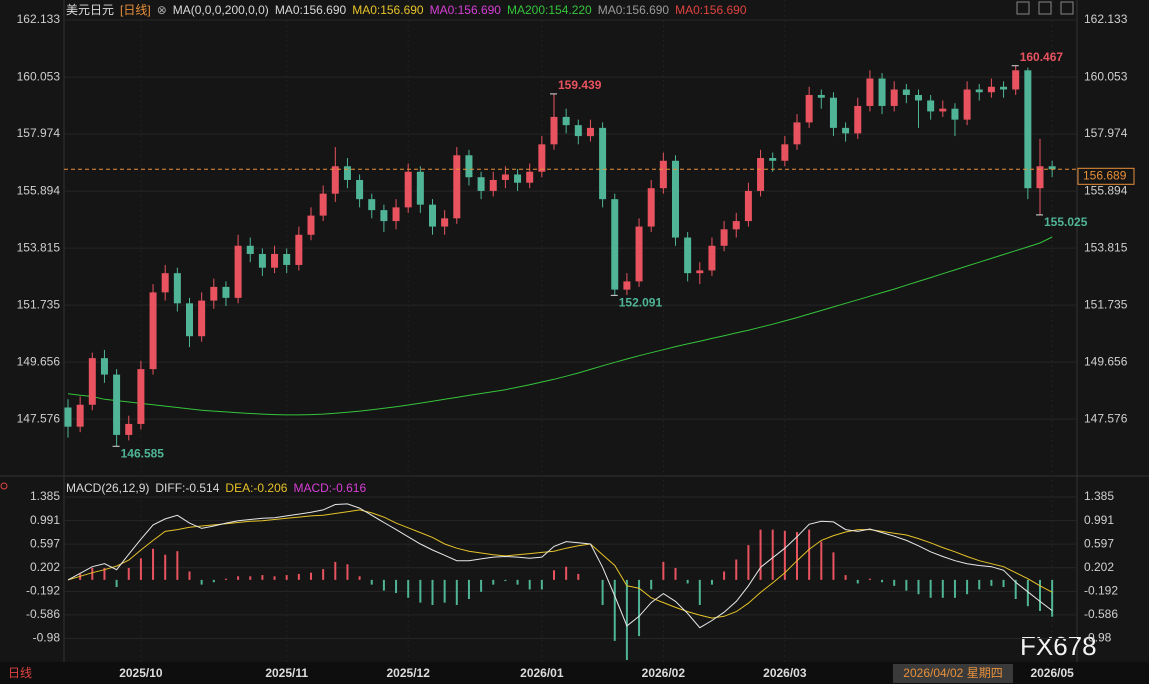 The width and height of the screenshot is (1149, 684). I want to click on y-tick-label: -0.192, so click(1101, 591).